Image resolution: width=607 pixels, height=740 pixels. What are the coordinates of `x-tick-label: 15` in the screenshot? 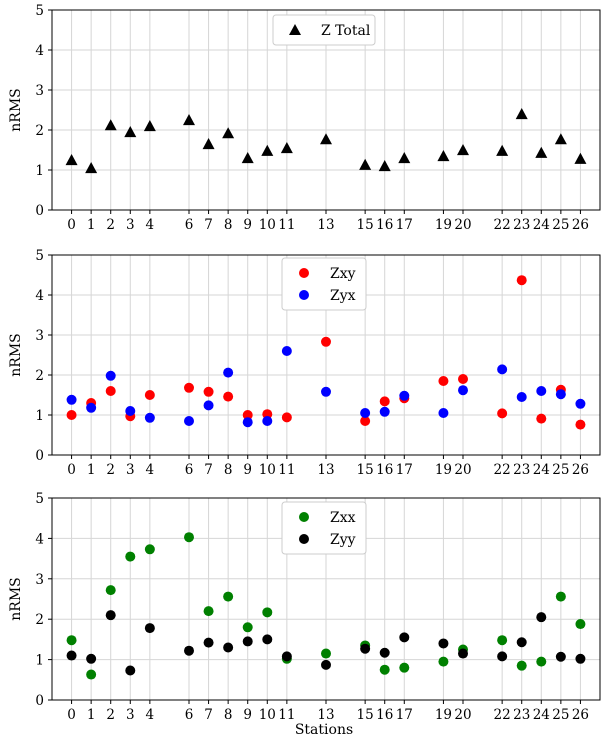 It's located at (365, 715).